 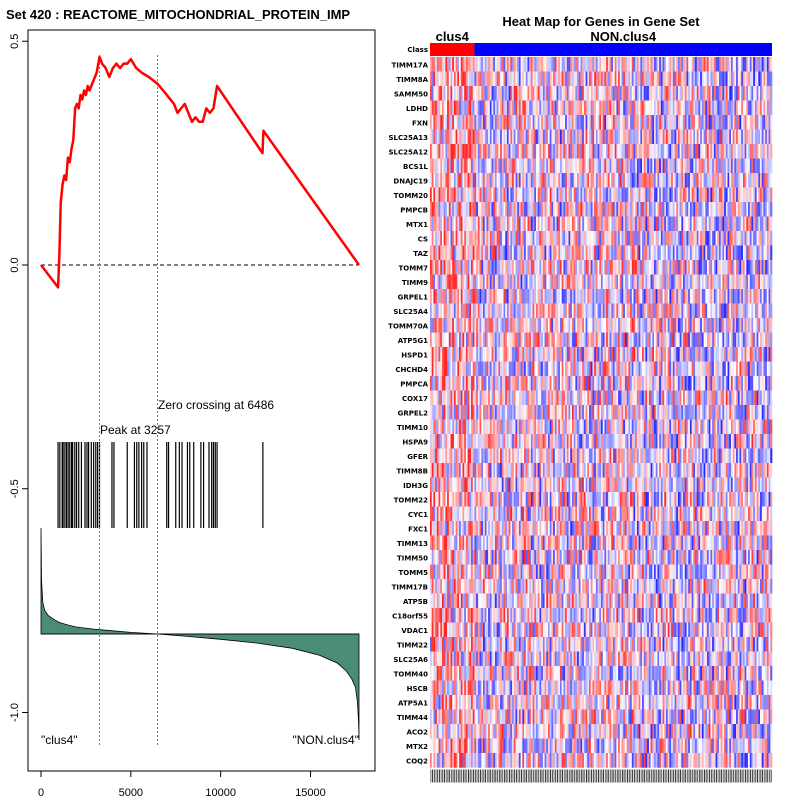 I want to click on x-tick-label: 0, so click(x=41, y=793).